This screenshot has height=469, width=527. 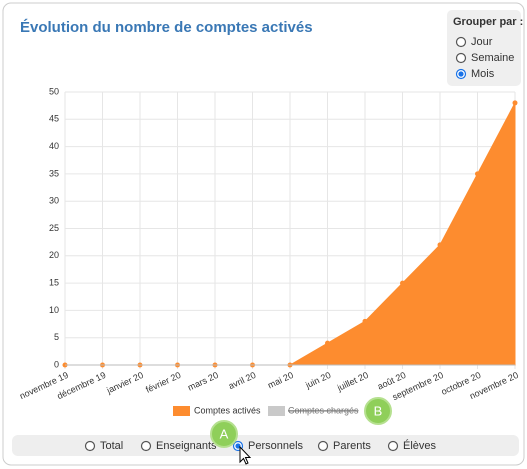 I want to click on legend-label: Comptes activés, so click(x=227, y=410).